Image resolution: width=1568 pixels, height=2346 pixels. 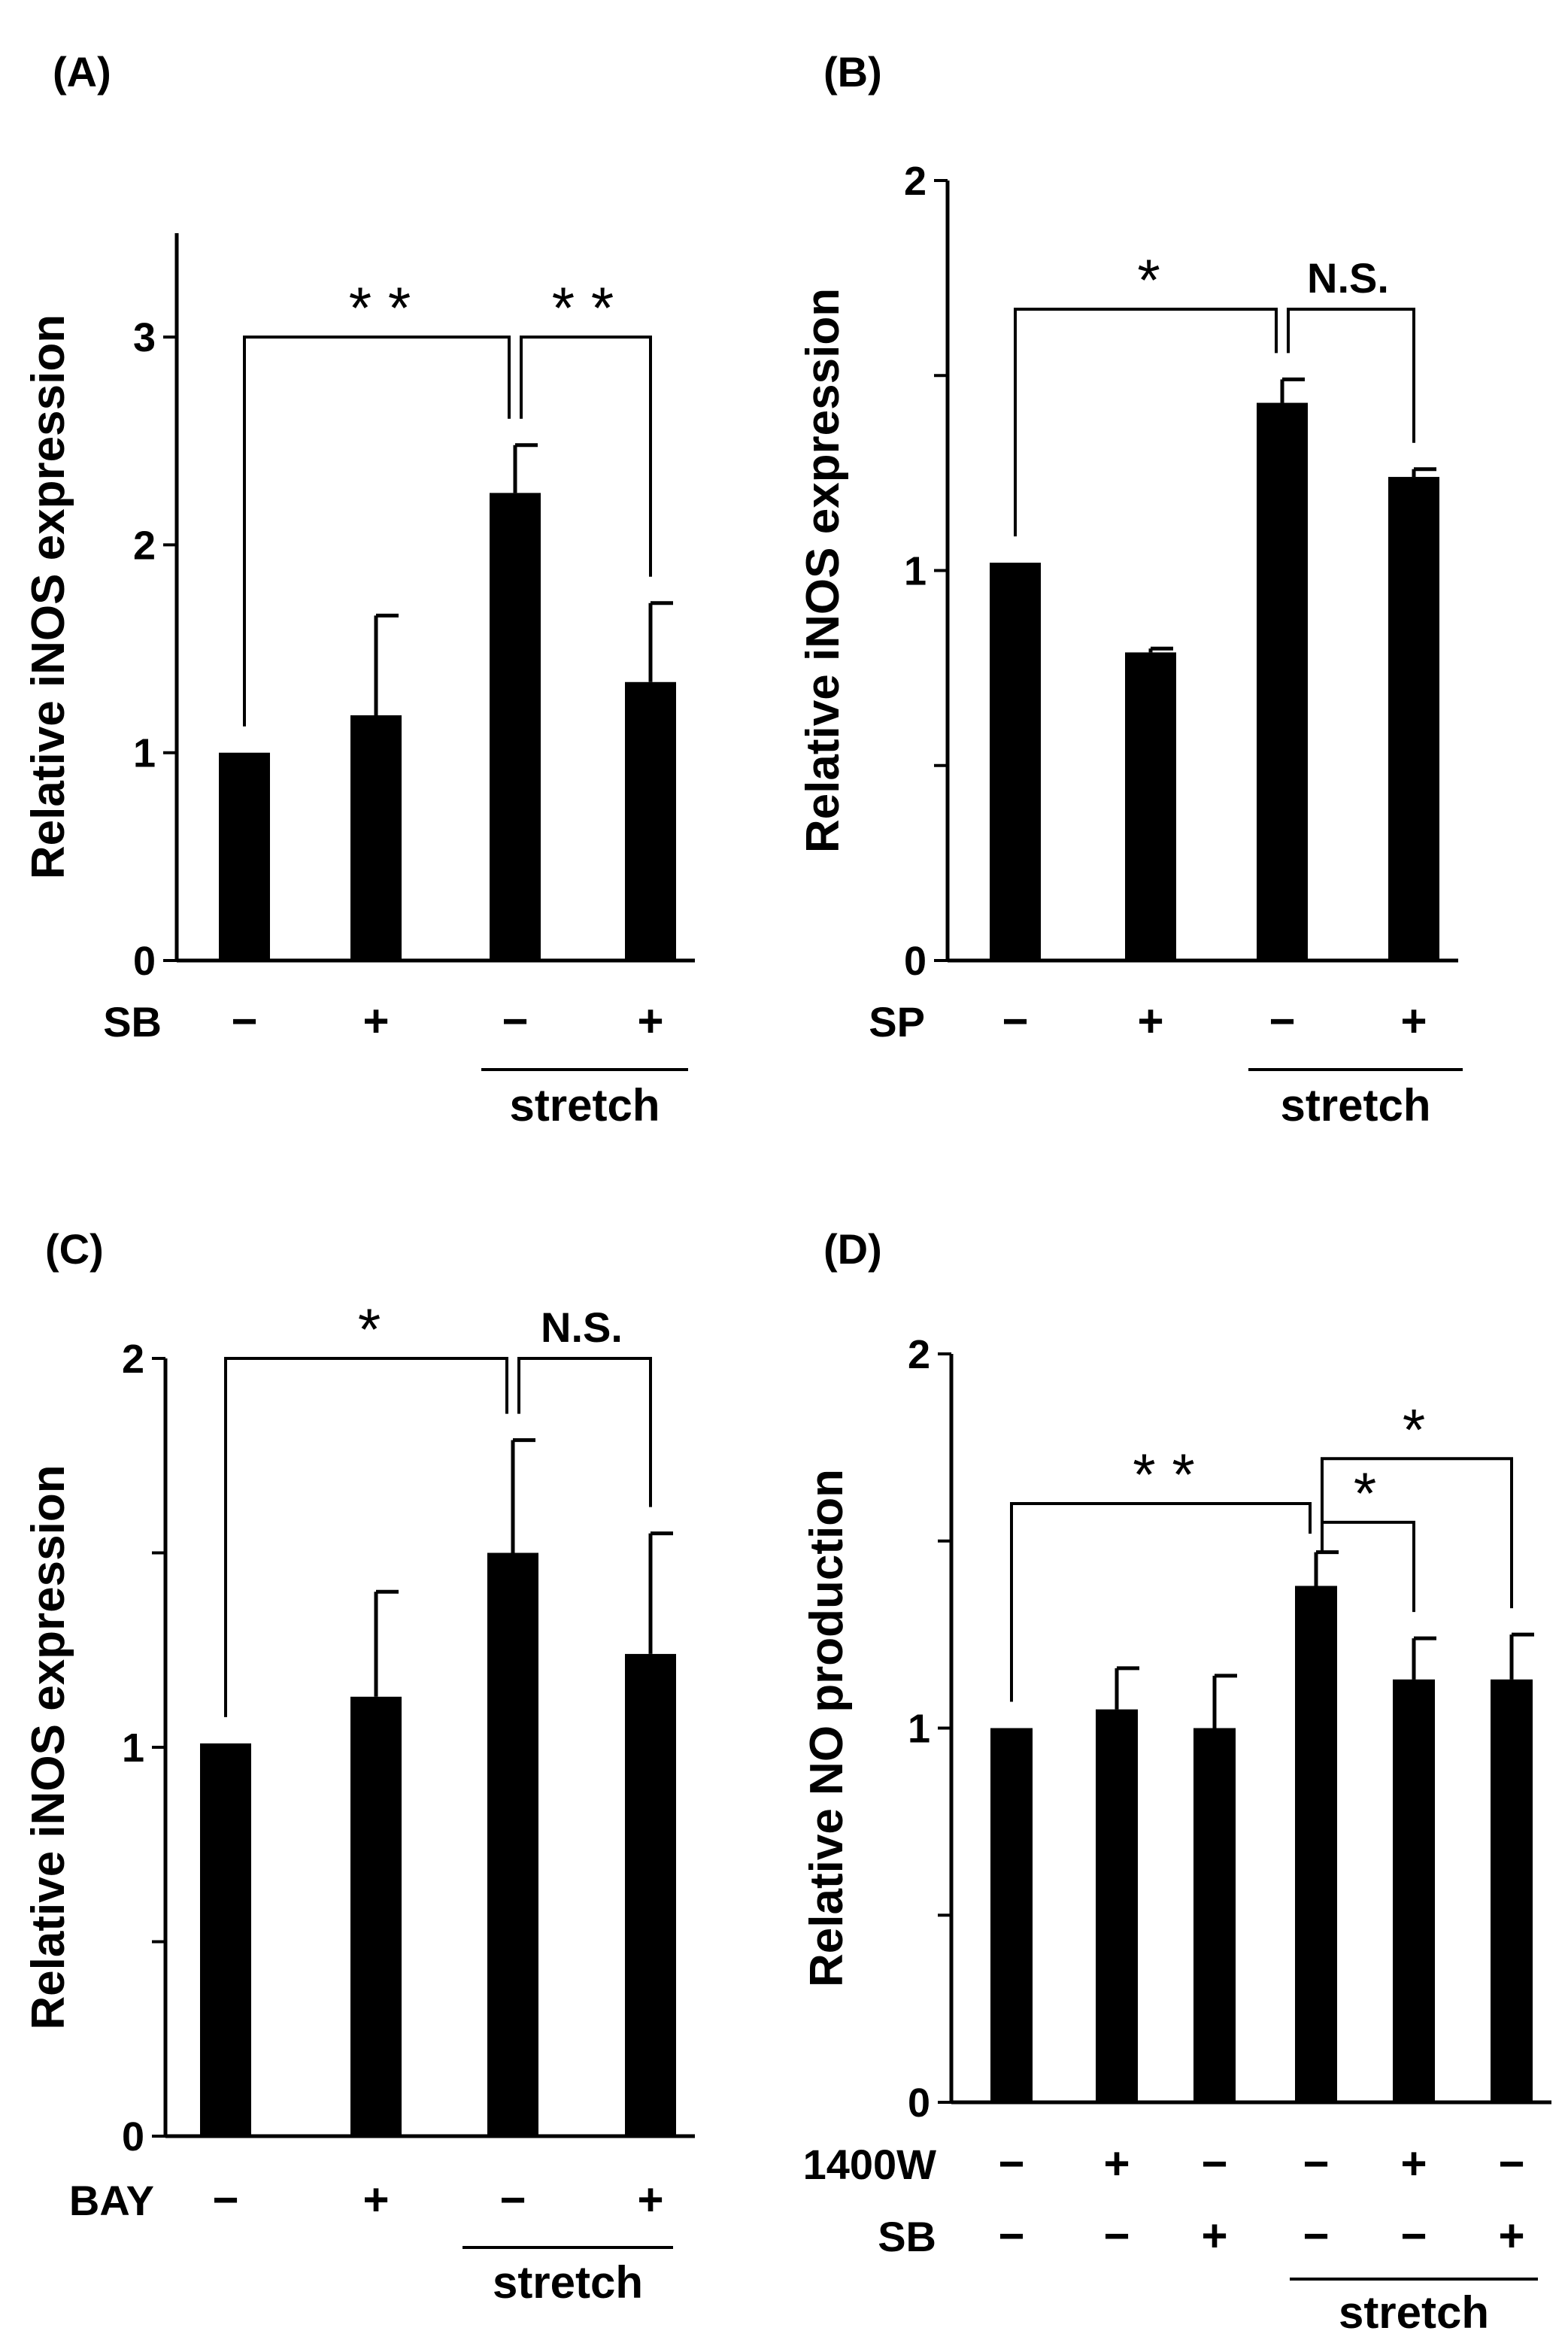 What do you see at coordinates (853, 1249) in the screenshot?
I see `panel-label: (D)` at bounding box center [853, 1249].